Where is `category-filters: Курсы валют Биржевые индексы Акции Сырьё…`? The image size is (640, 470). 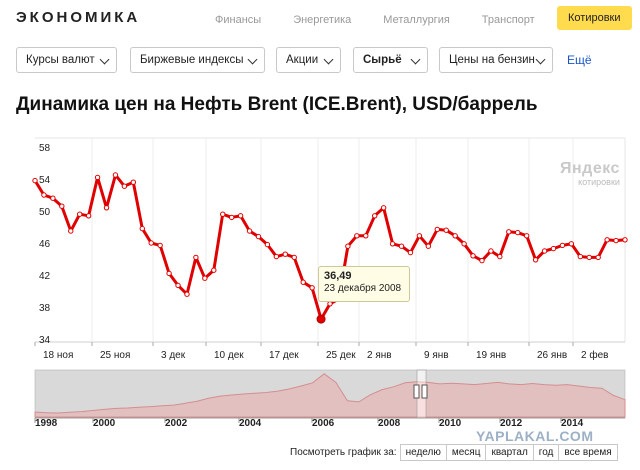
category-filters: Курсы валют Биржевые индексы Акции Сырьё… is located at coordinates (320, 61).